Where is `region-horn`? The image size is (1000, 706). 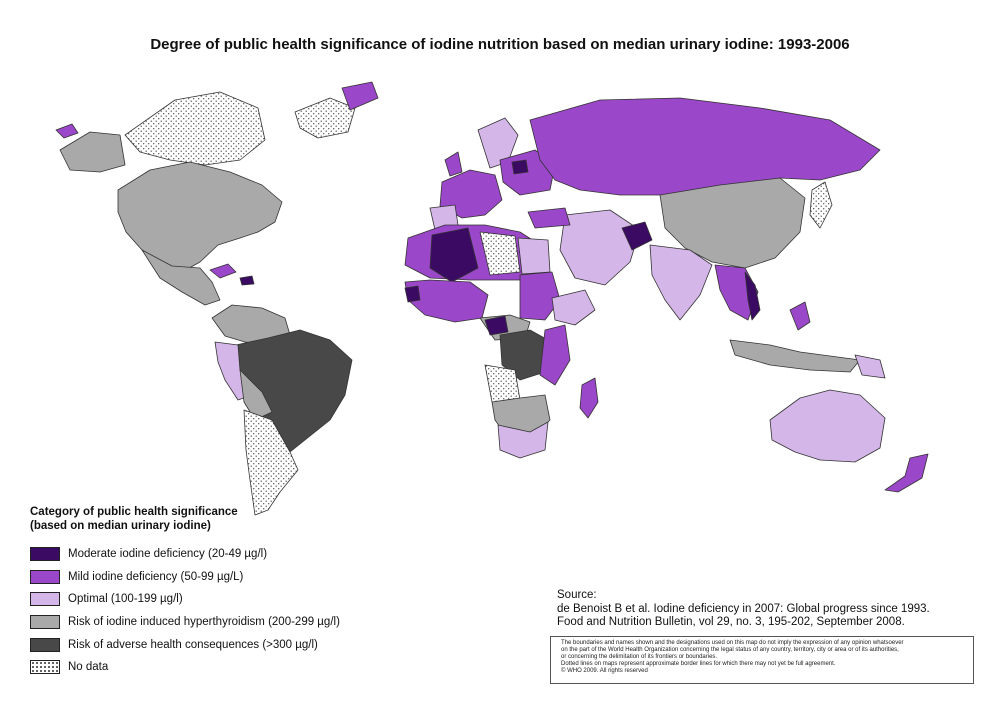 region-horn is located at coordinates (573, 307).